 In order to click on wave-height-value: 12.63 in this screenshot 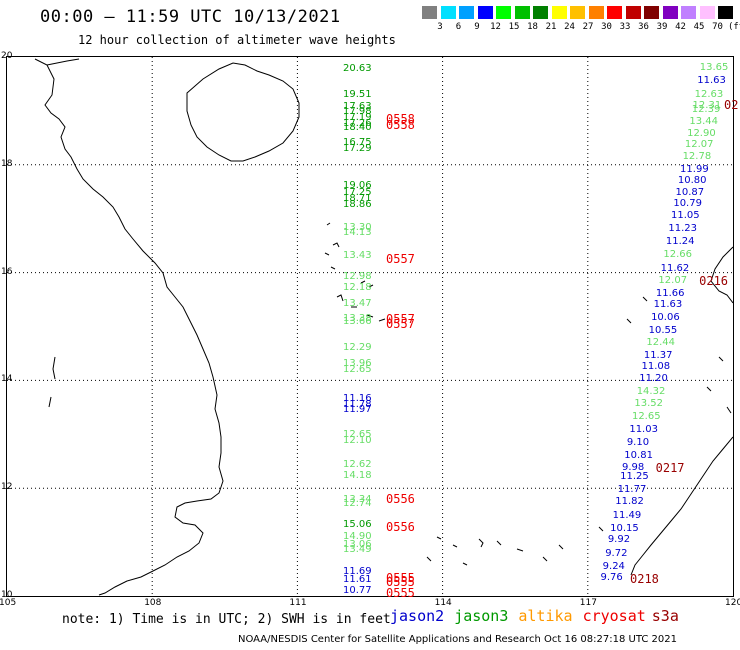, I will do `click(709, 94)`.